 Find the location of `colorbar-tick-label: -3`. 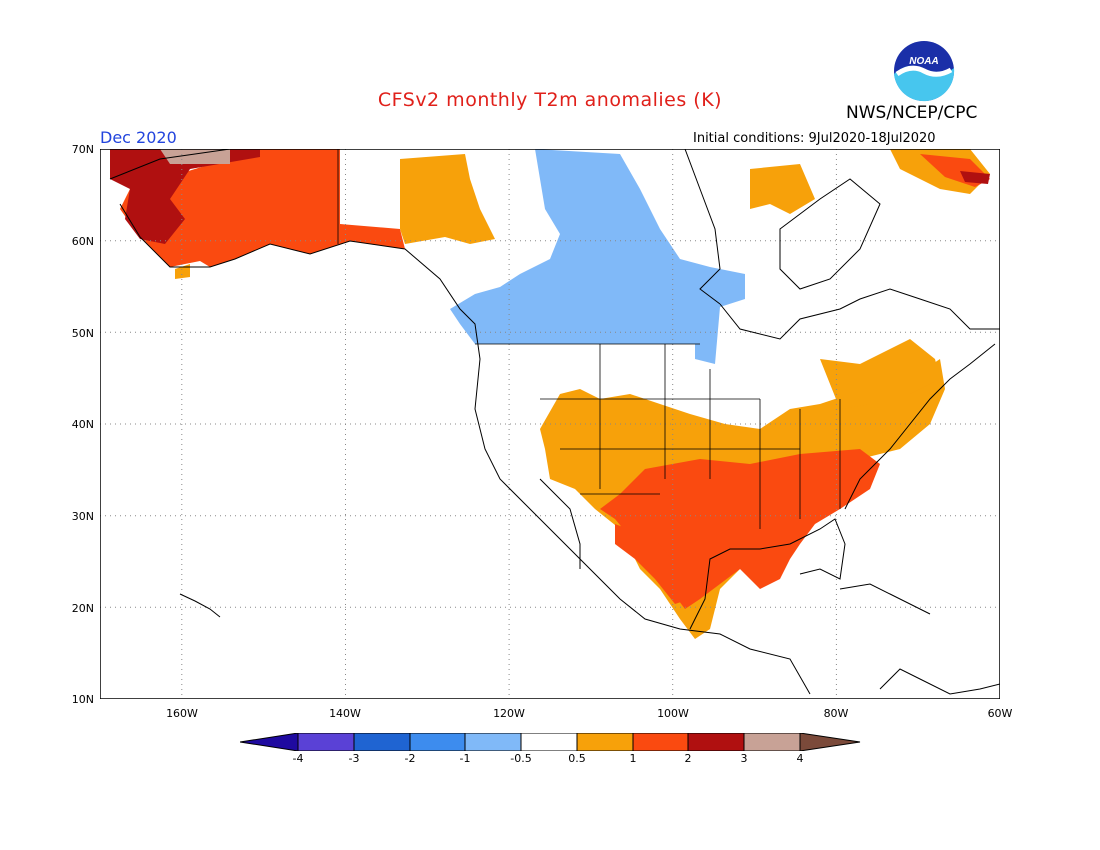

colorbar-tick-label: -3 is located at coordinates (354, 758).